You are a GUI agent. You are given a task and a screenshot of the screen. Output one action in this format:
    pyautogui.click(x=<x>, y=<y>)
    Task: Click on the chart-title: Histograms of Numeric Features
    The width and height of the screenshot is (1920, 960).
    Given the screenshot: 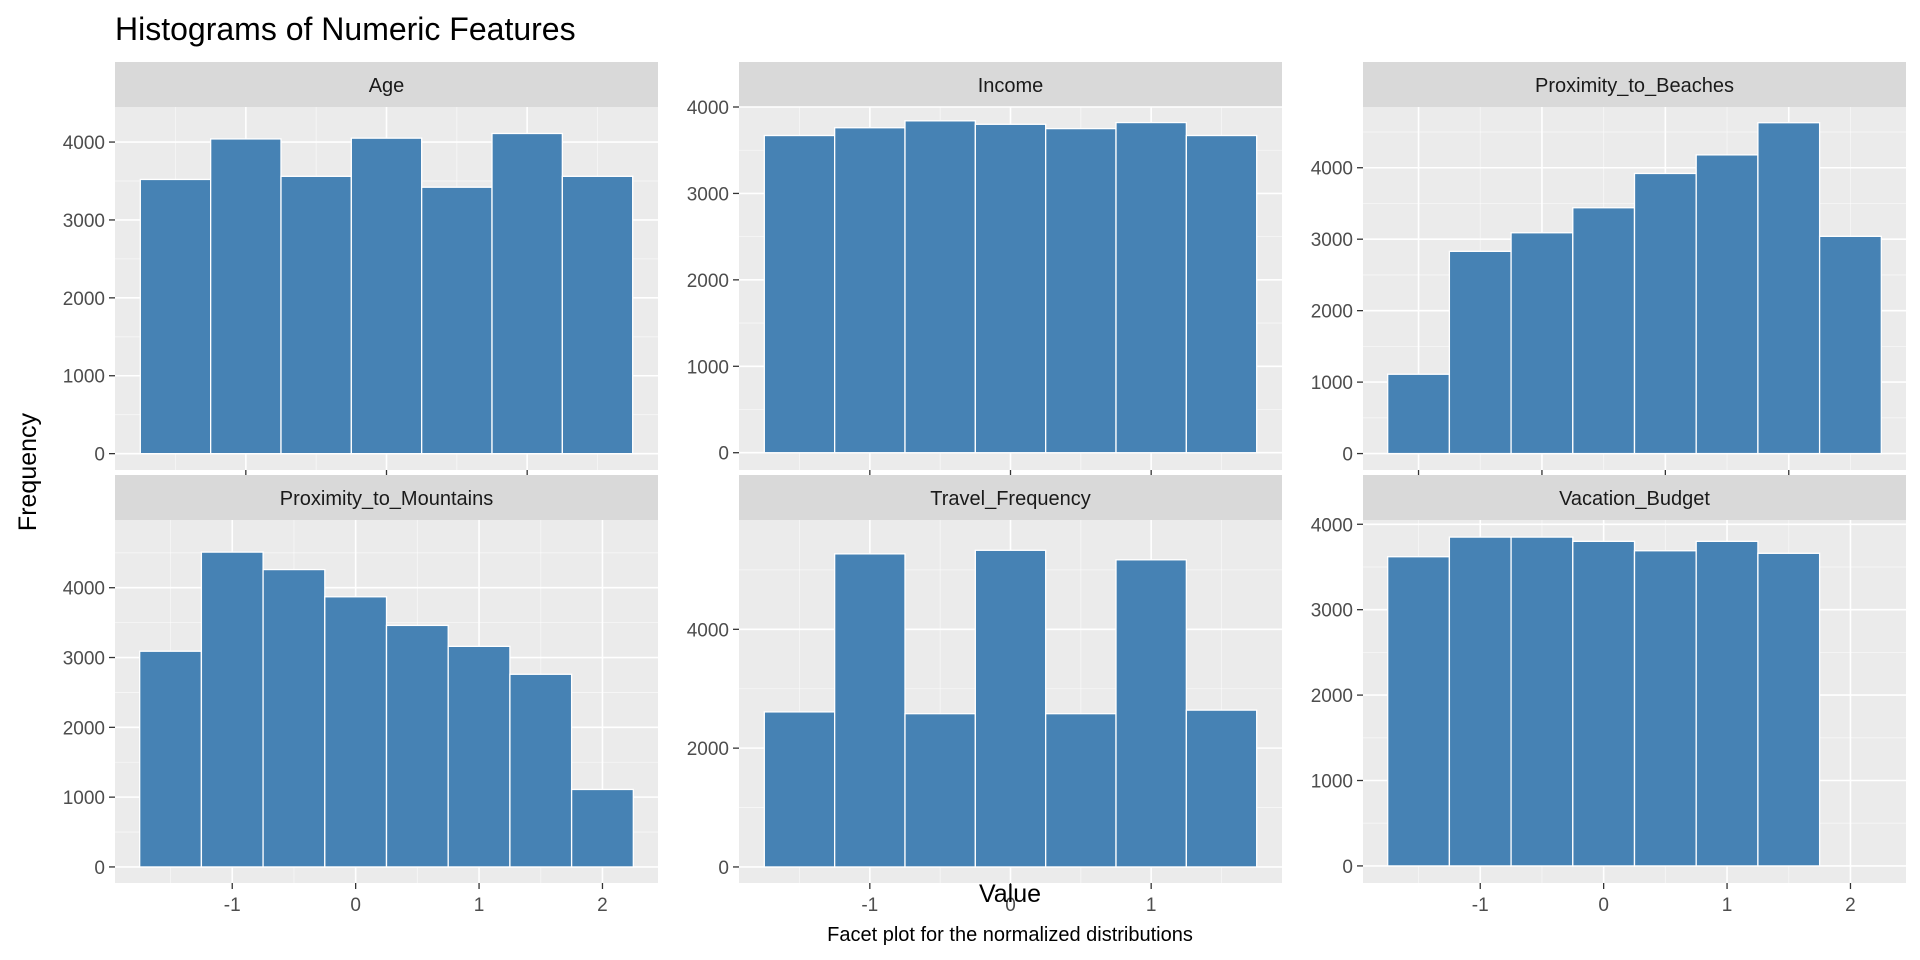 What is the action you would take?
    pyautogui.click(x=345, y=29)
    